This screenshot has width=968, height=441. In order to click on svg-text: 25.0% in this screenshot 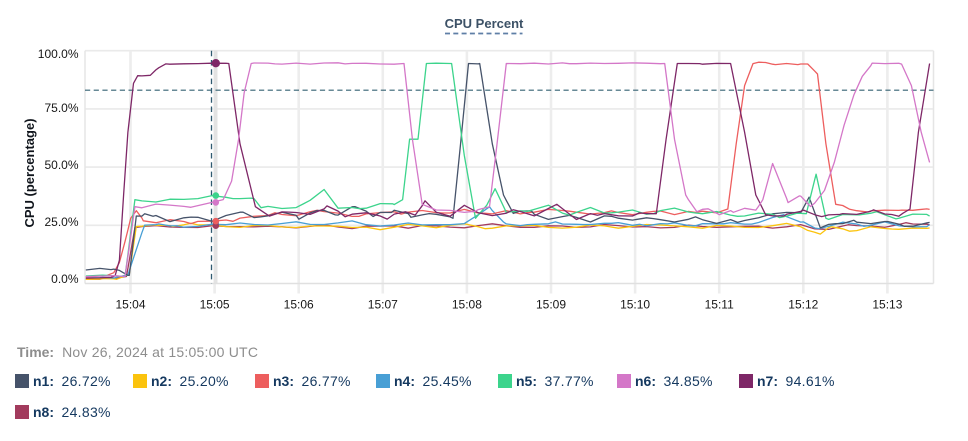, I will do `click(61, 222)`.